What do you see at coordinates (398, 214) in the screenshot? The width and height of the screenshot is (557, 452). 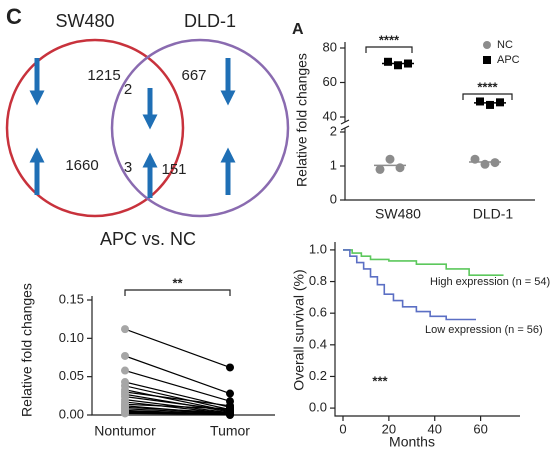 I see `x-tick-label: SW480` at bounding box center [398, 214].